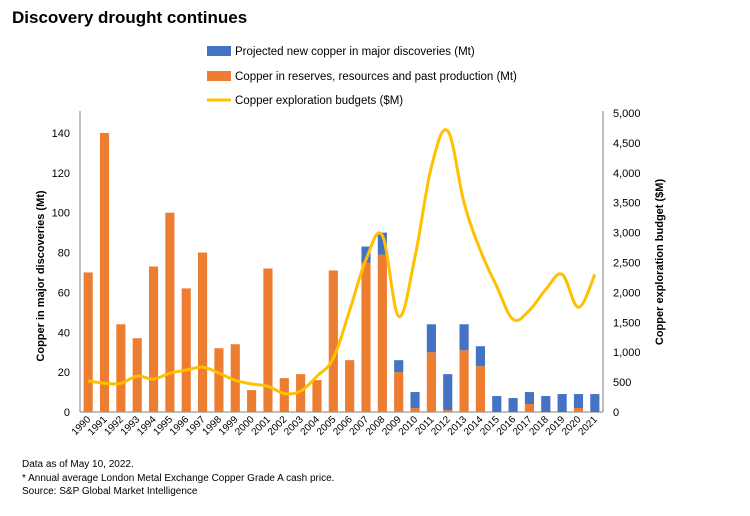 The image size is (750, 516). Describe the element at coordinates (627, 353) in the screenshot. I see `y2-tick-label: 1,000` at that location.